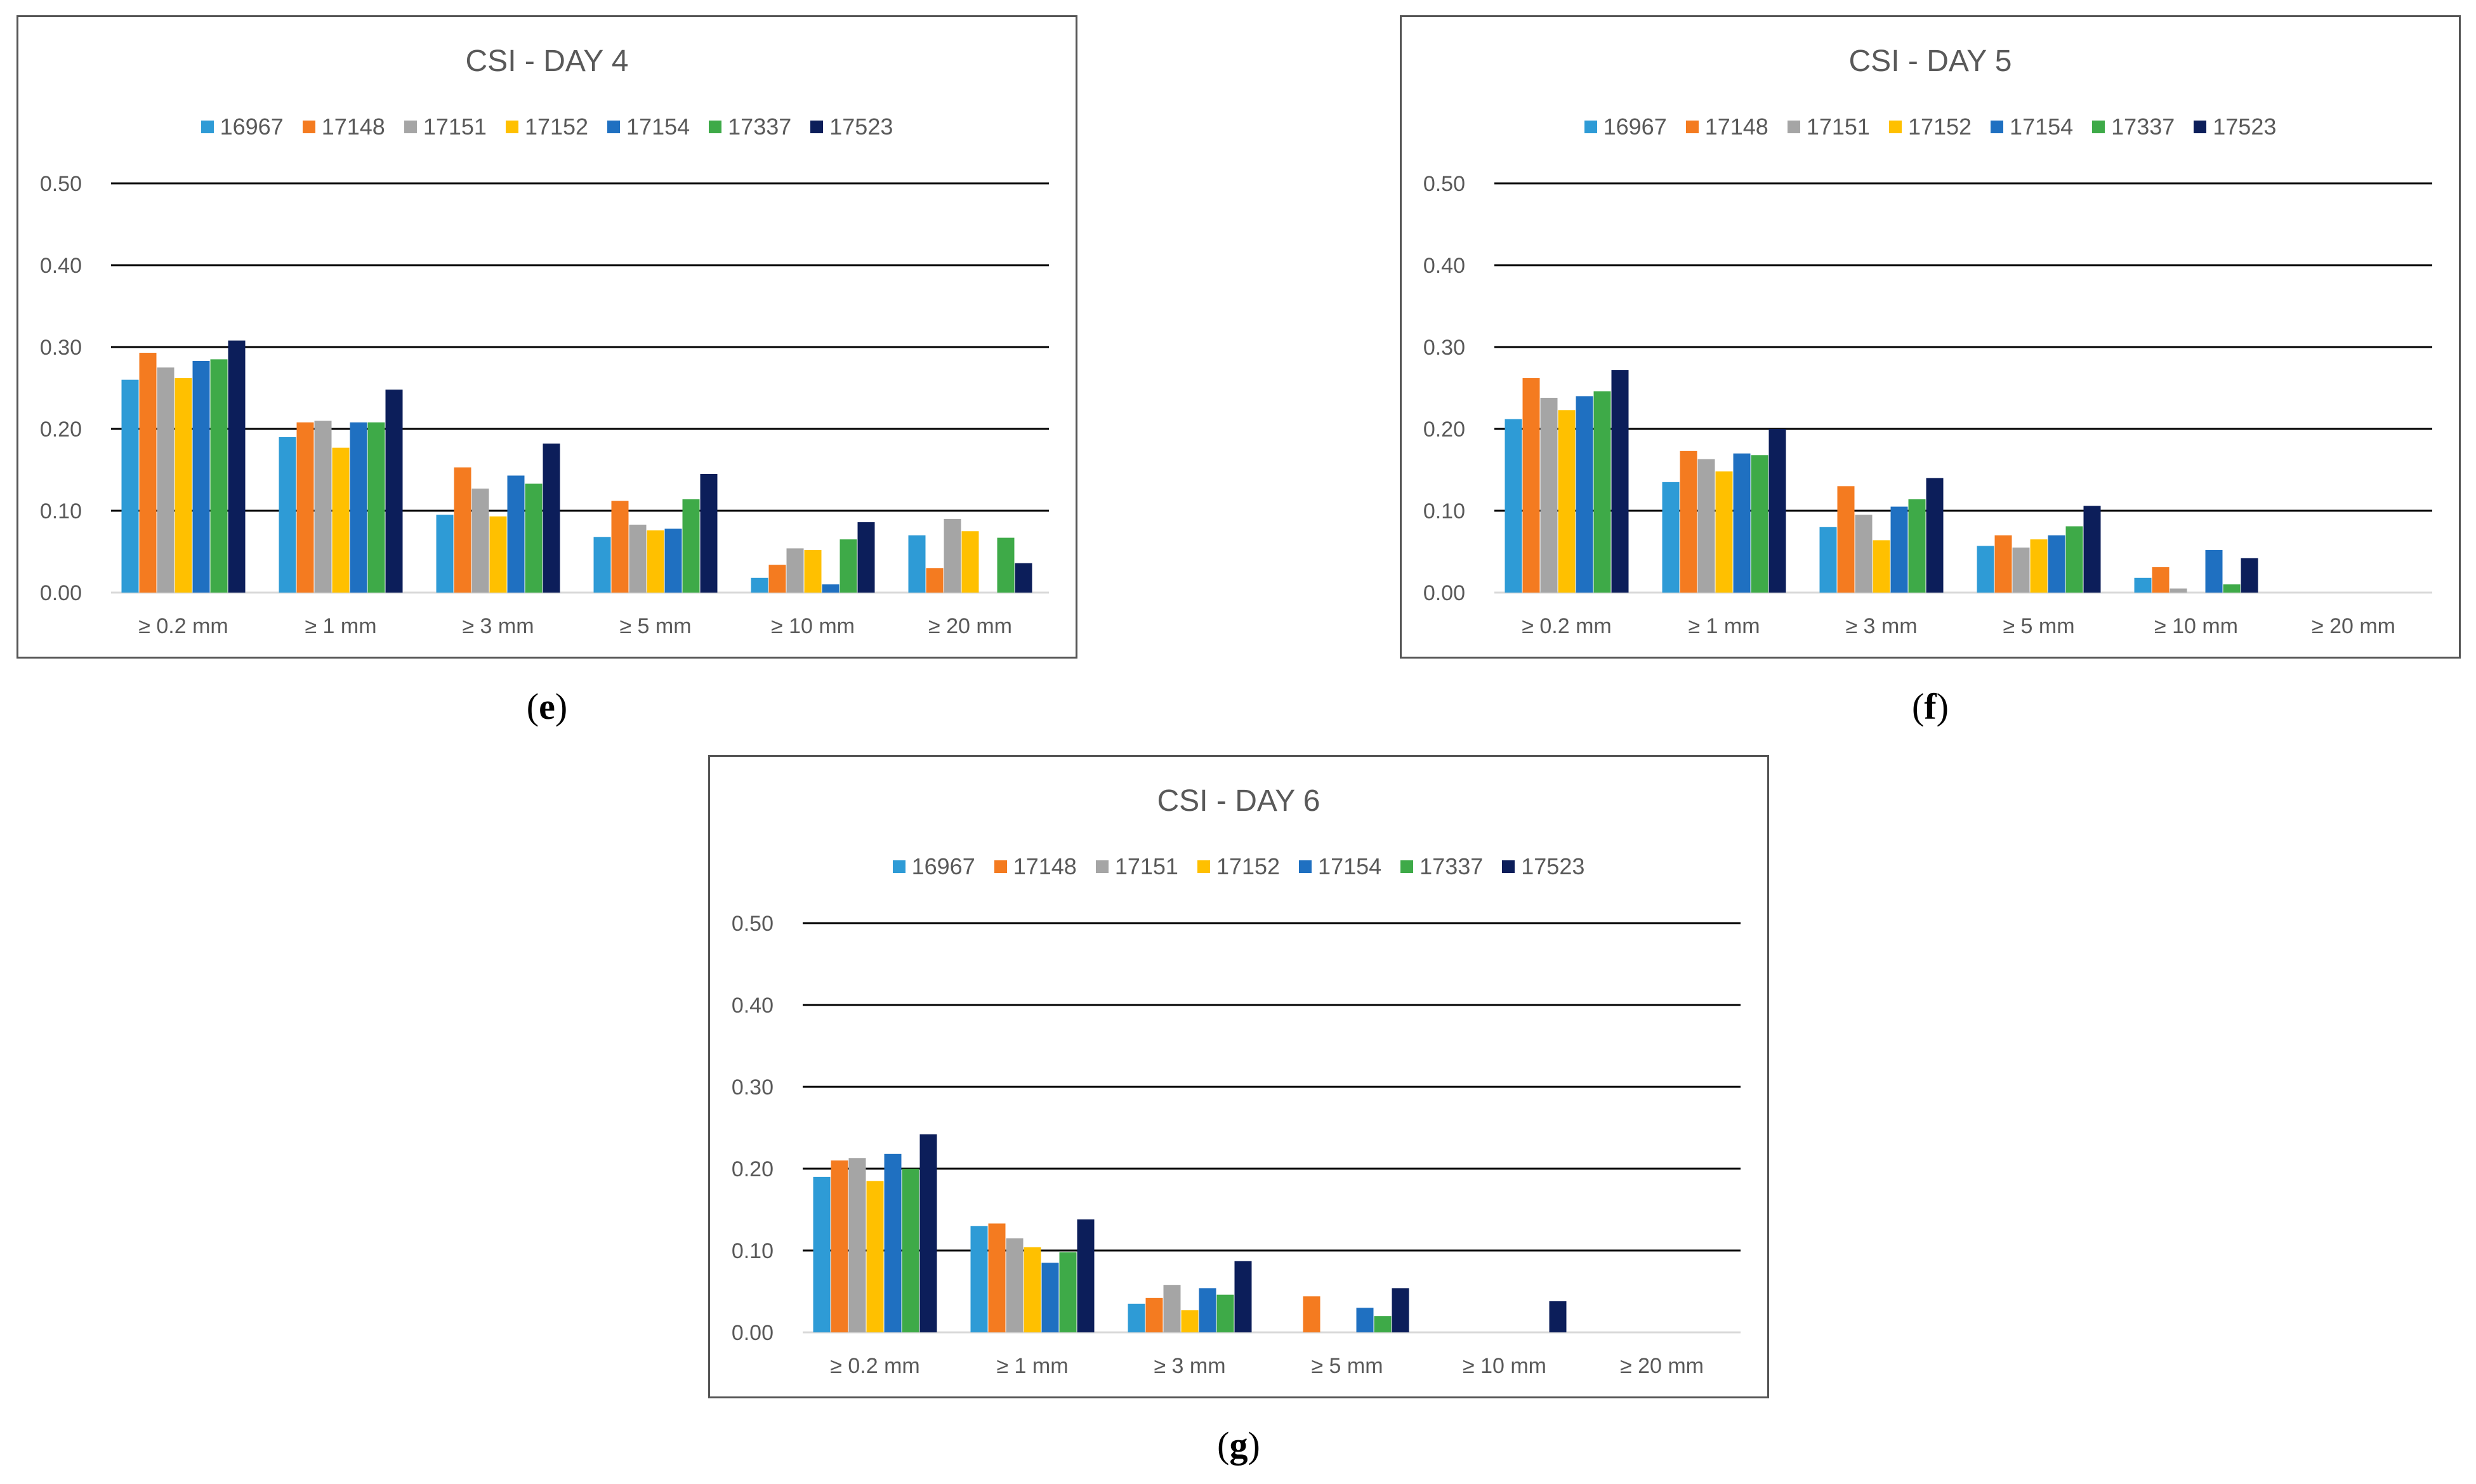 The width and height of the screenshot is (2476, 1484). What do you see at coordinates (861, 127) in the screenshot?
I see `legend-label: 17523` at bounding box center [861, 127].